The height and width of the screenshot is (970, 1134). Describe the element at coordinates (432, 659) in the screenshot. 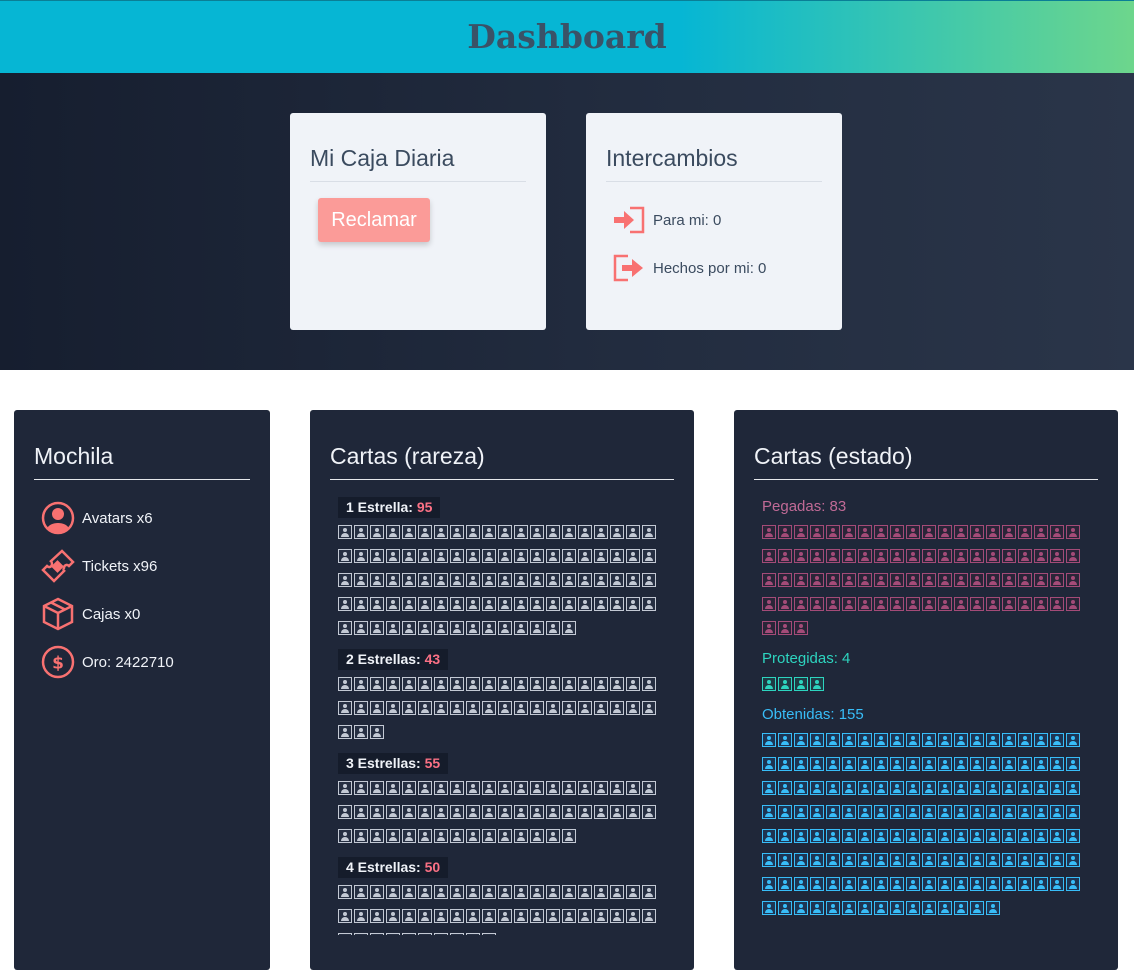

I see `rarity-count: 43` at that location.